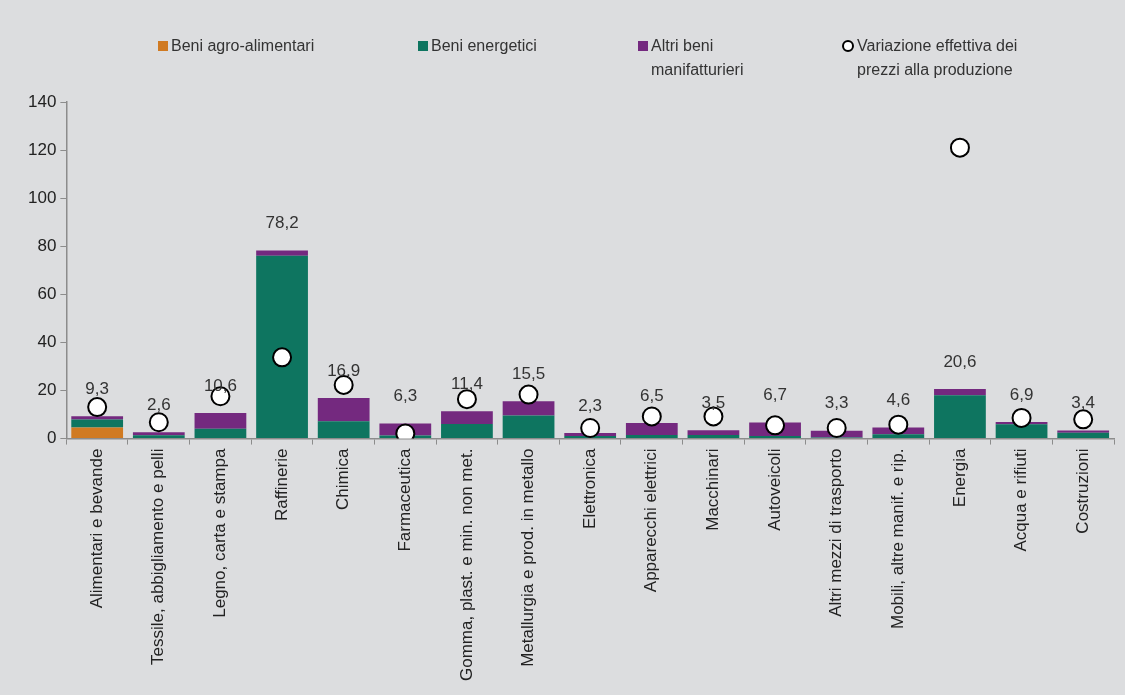 This screenshot has width=1125, height=695. I want to click on x-tick-label: Chimica, so click(343, 479).